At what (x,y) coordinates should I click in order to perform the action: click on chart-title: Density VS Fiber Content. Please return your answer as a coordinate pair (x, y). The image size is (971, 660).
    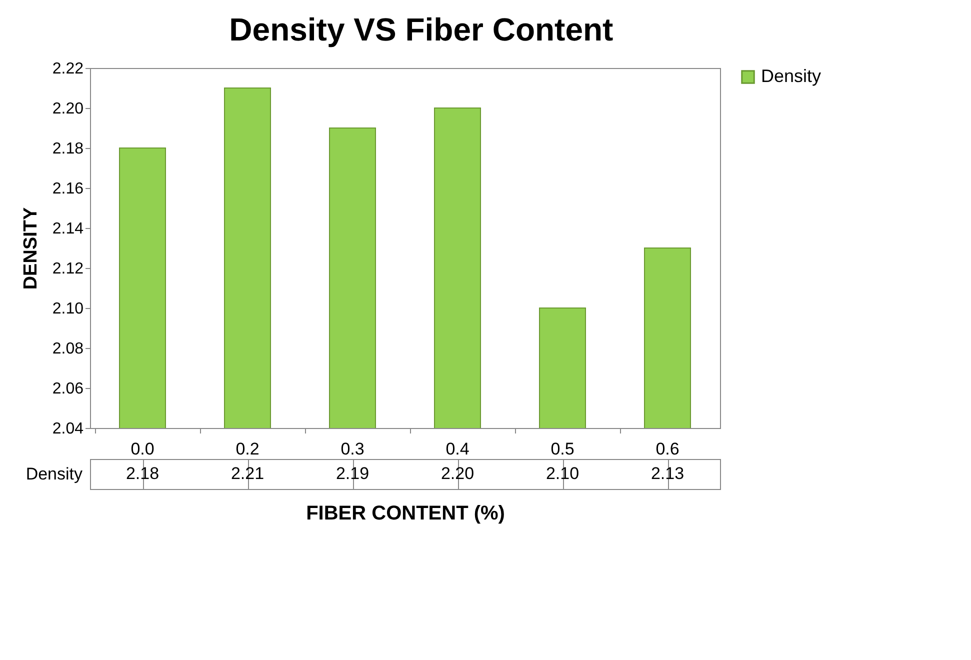
    Looking at the image, I should click on (421, 30).